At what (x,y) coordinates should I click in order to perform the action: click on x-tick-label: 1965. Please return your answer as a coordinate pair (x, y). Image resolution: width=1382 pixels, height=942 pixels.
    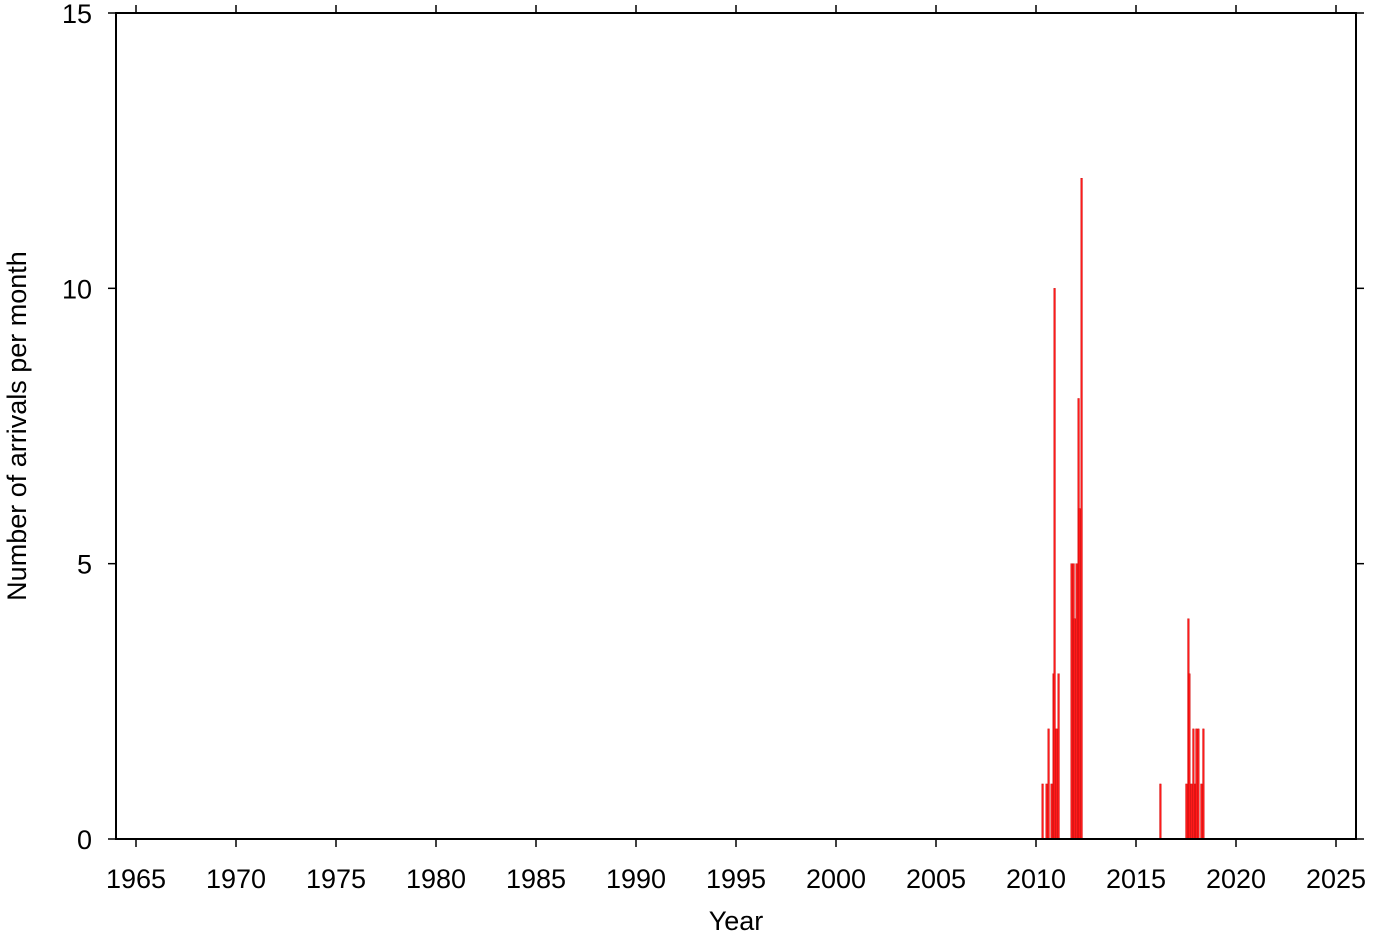
    Looking at the image, I should click on (136, 879).